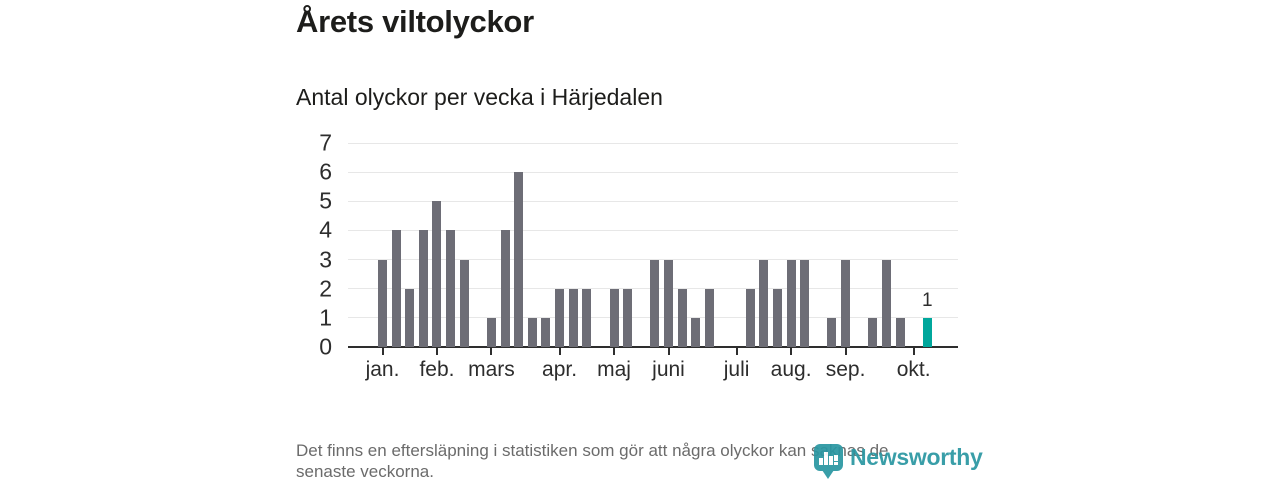 Image resolution: width=1280 pixels, height=480 pixels. What do you see at coordinates (382, 351) in the screenshot?
I see `x-tick-jan.` at bounding box center [382, 351].